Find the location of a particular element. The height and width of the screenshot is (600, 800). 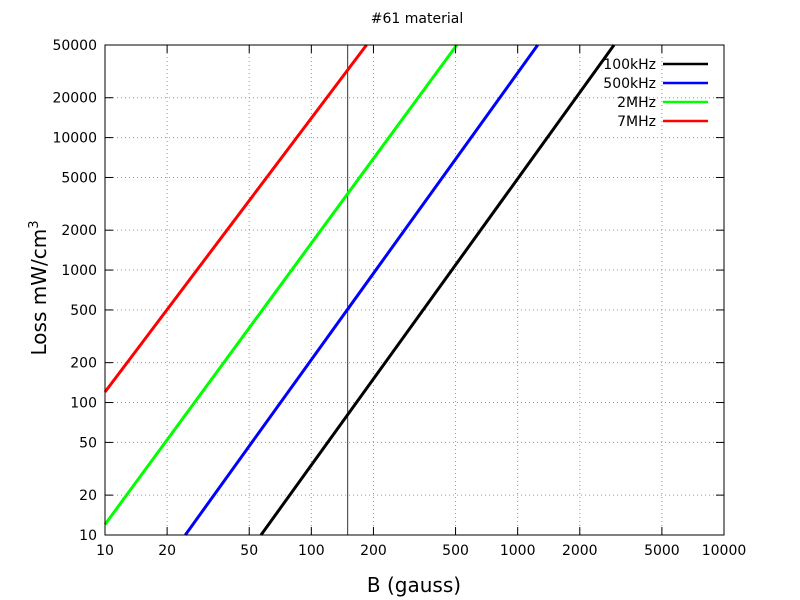

legend-label: 100kHz is located at coordinates (629, 65).